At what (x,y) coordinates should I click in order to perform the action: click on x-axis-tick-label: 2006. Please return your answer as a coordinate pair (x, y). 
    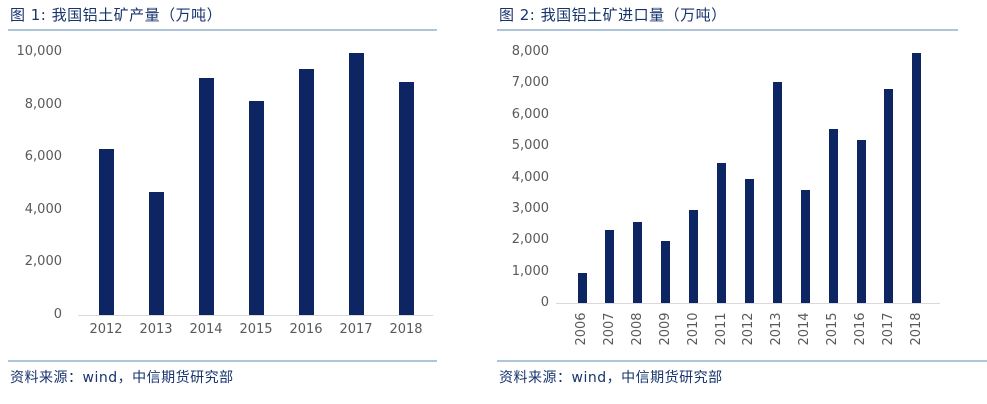
    Looking at the image, I should click on (581, 329).